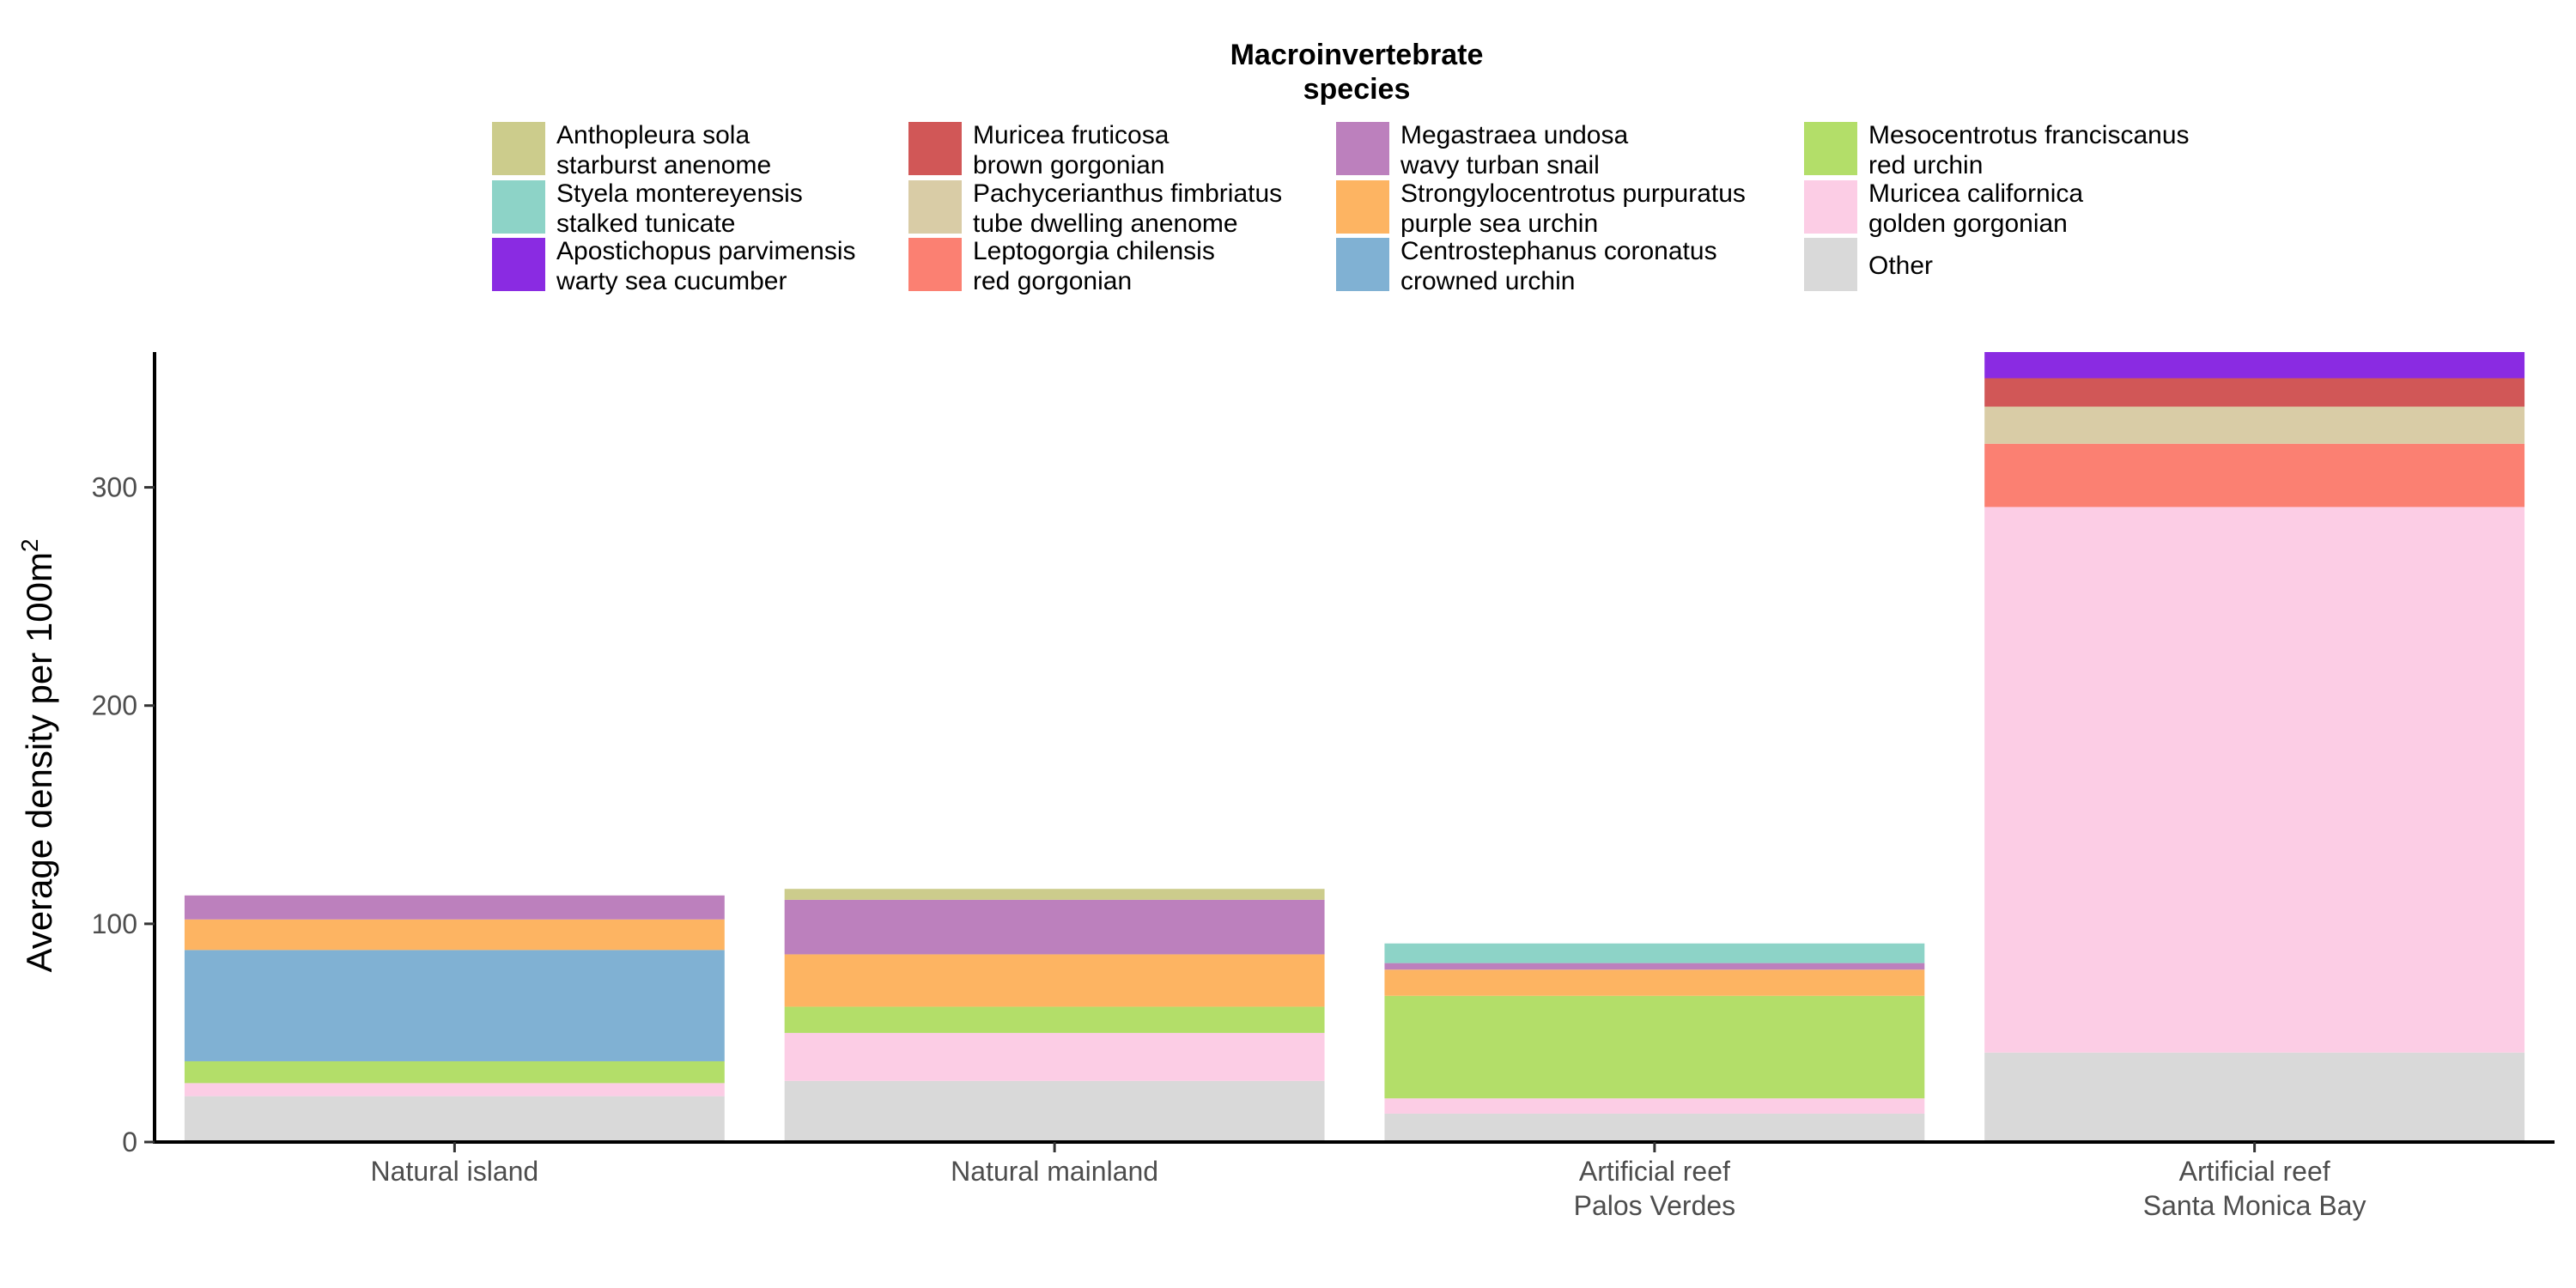  Describe the element at coordinates (455, 1006) in the screenshot. I see `bar-segment-natural-island-centrostephanus-coronatus` at that location.